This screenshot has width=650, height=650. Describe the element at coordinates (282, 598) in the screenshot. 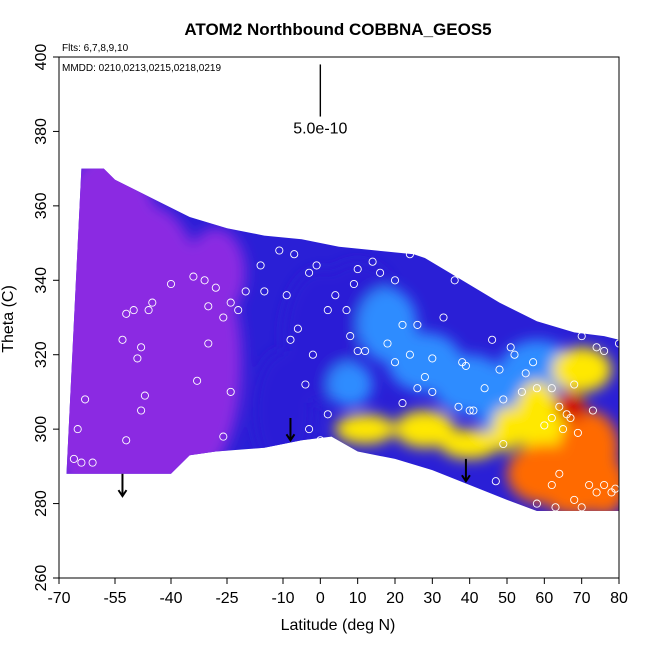

I see `x-tick-label-4: -10` at that location.